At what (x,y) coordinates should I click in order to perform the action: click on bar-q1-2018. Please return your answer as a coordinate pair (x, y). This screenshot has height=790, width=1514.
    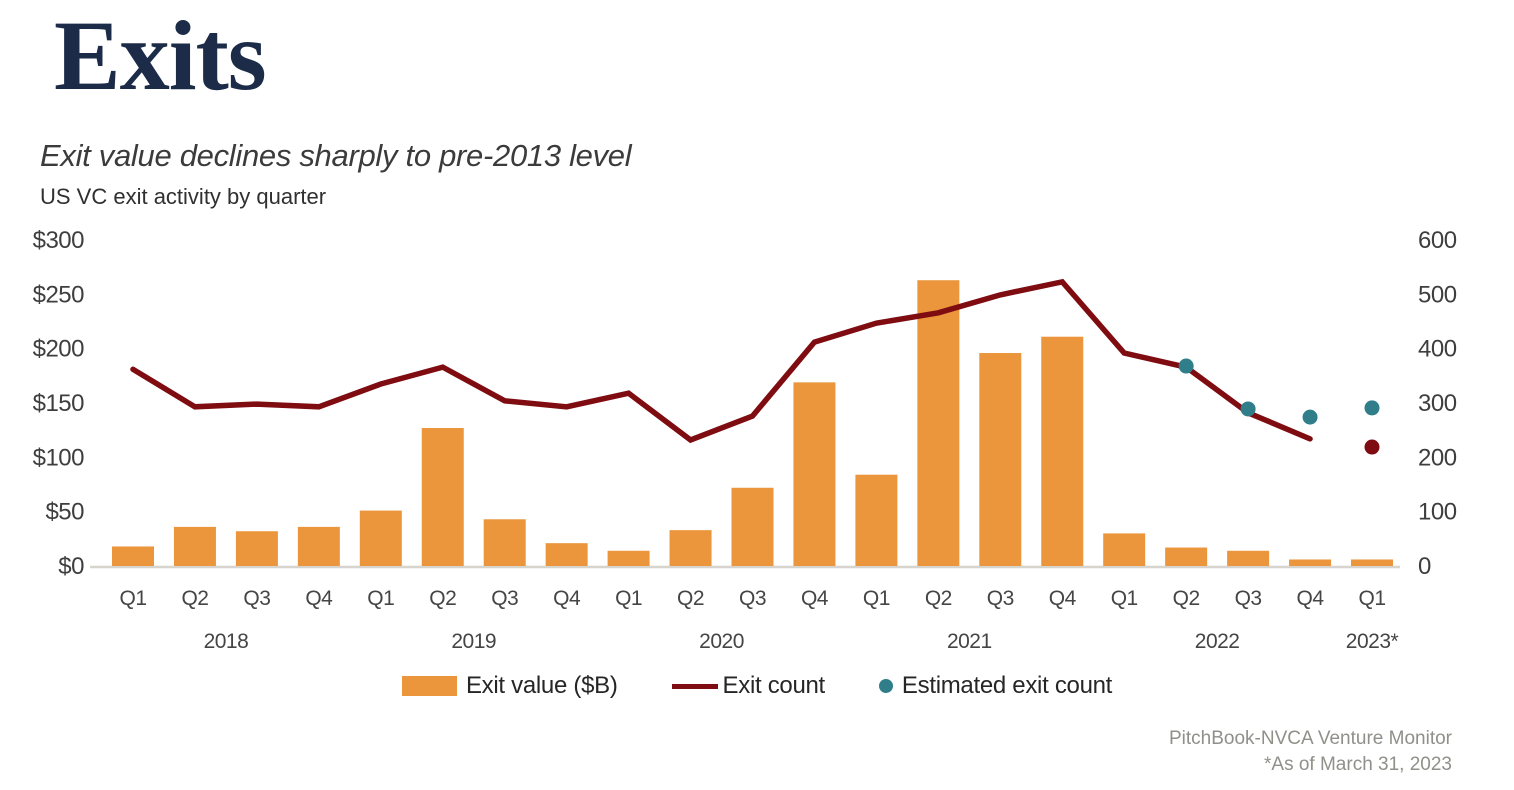
    Looking at the image, I should click on (133, 556).